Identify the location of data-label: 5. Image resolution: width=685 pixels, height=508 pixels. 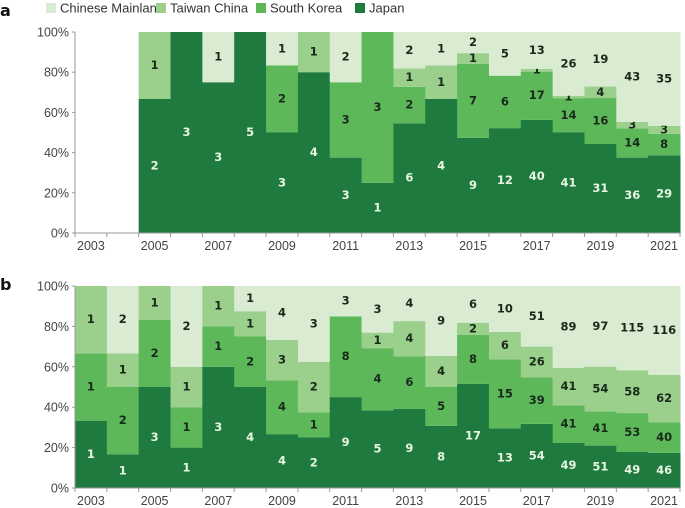
(505, 53).